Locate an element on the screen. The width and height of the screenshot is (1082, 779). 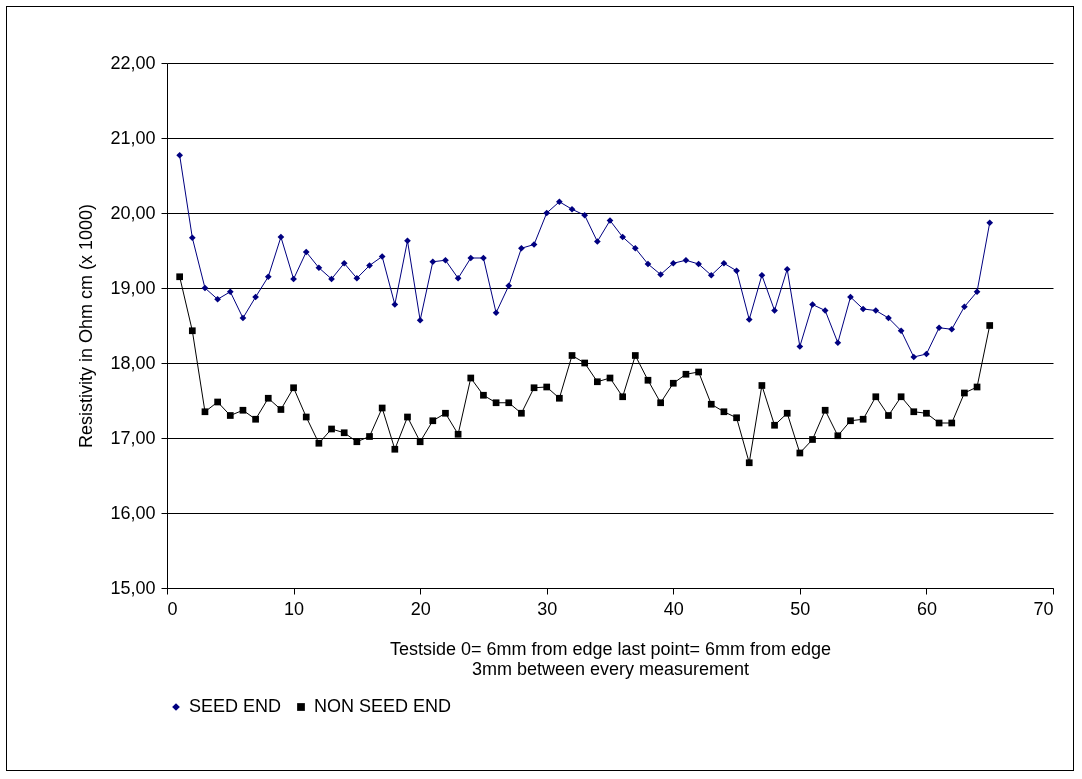
y-tick-label: 20,00 is located at coordinates (133, 212).